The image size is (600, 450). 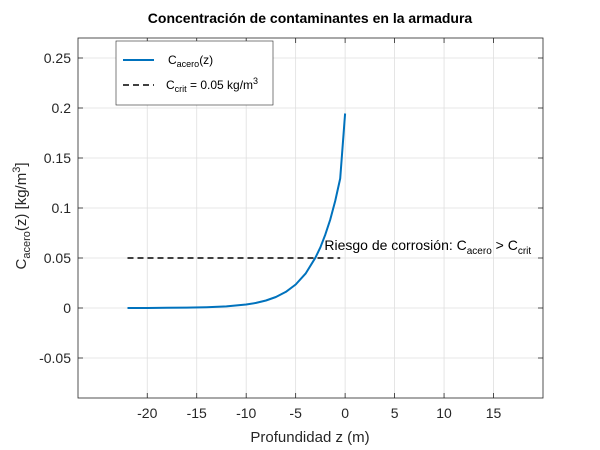 I want to click on x-tick-label: -10, so click(x=246, y=413).